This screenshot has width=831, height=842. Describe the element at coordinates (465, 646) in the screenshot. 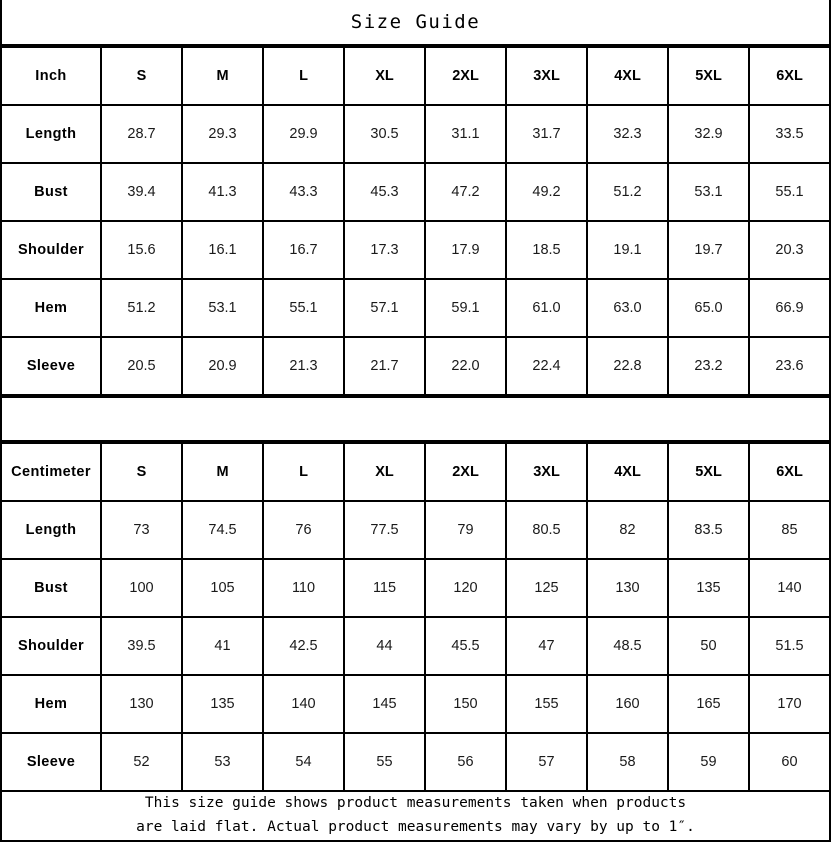

I see `cell-value: 45.5` at that location.